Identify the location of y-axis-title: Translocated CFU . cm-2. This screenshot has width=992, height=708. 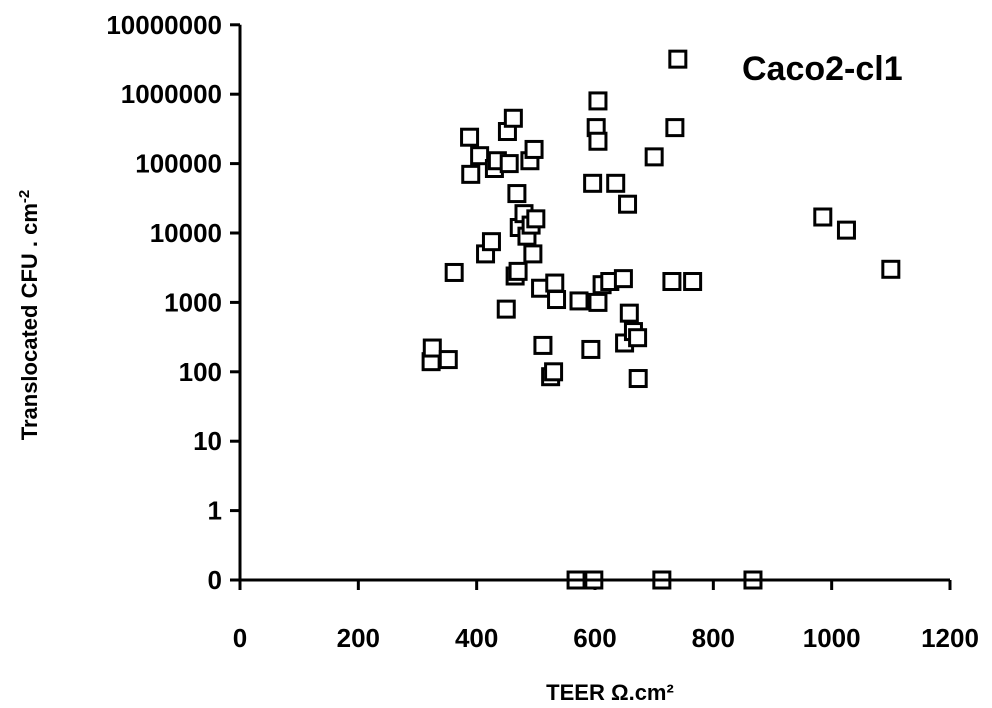
(29, 315).